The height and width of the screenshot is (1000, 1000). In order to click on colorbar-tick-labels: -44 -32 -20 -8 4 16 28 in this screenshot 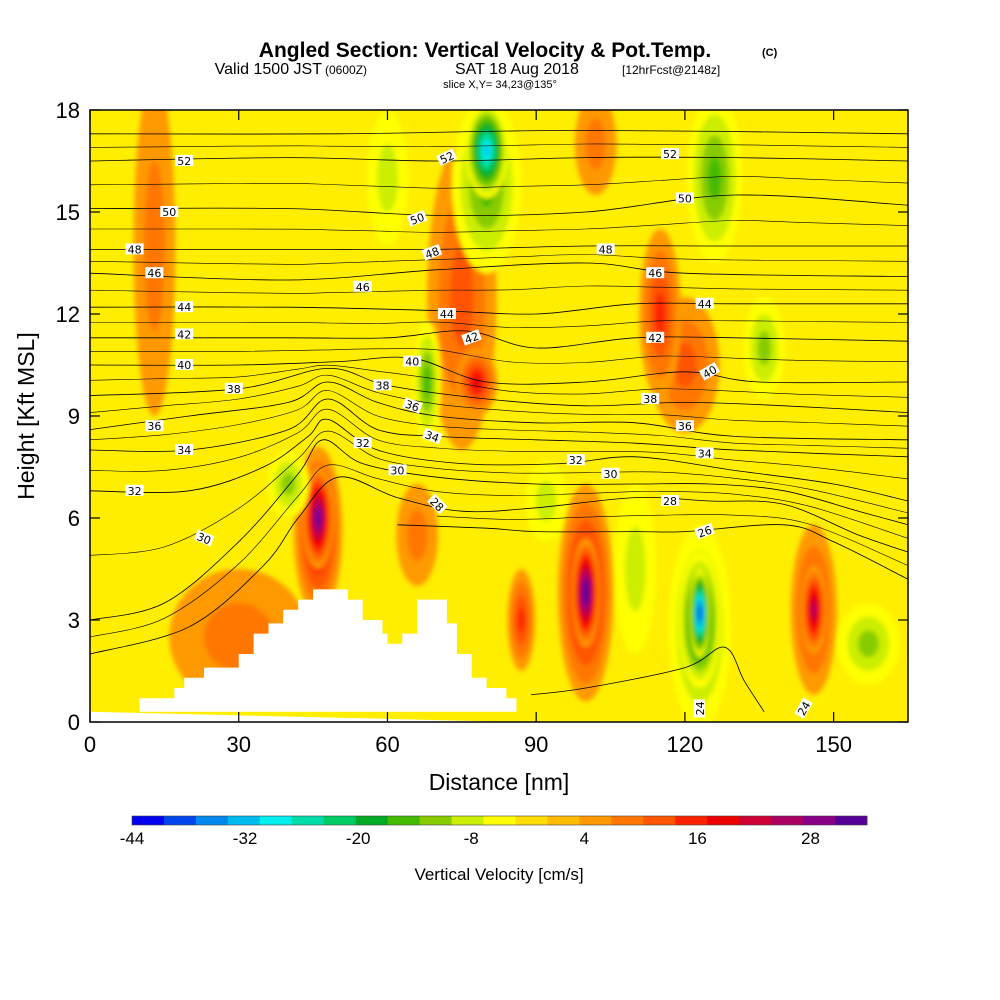, I will do `click(470, 838)`.